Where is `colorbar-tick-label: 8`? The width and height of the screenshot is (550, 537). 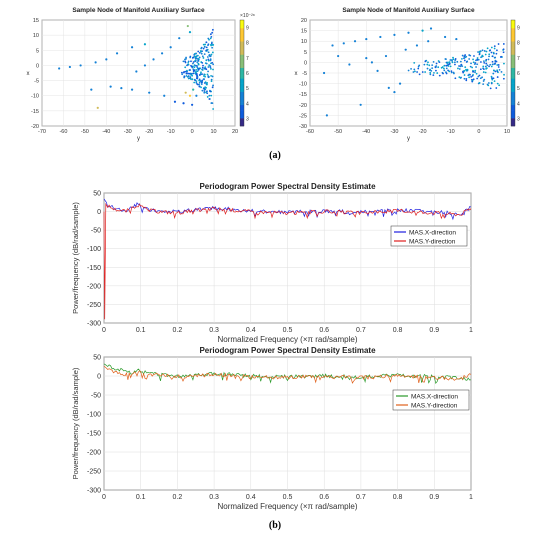
colorbar-tick-label: 8 is located at coordinates (247, 44).